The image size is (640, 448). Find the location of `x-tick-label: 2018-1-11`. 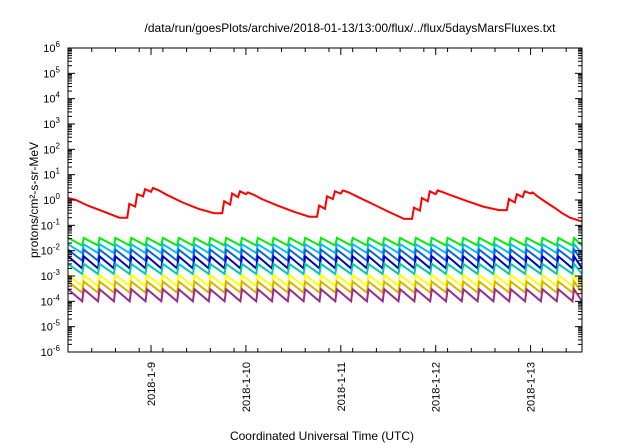

x-tick-label: 2018-1-11 is located at coordinates (342, 386).